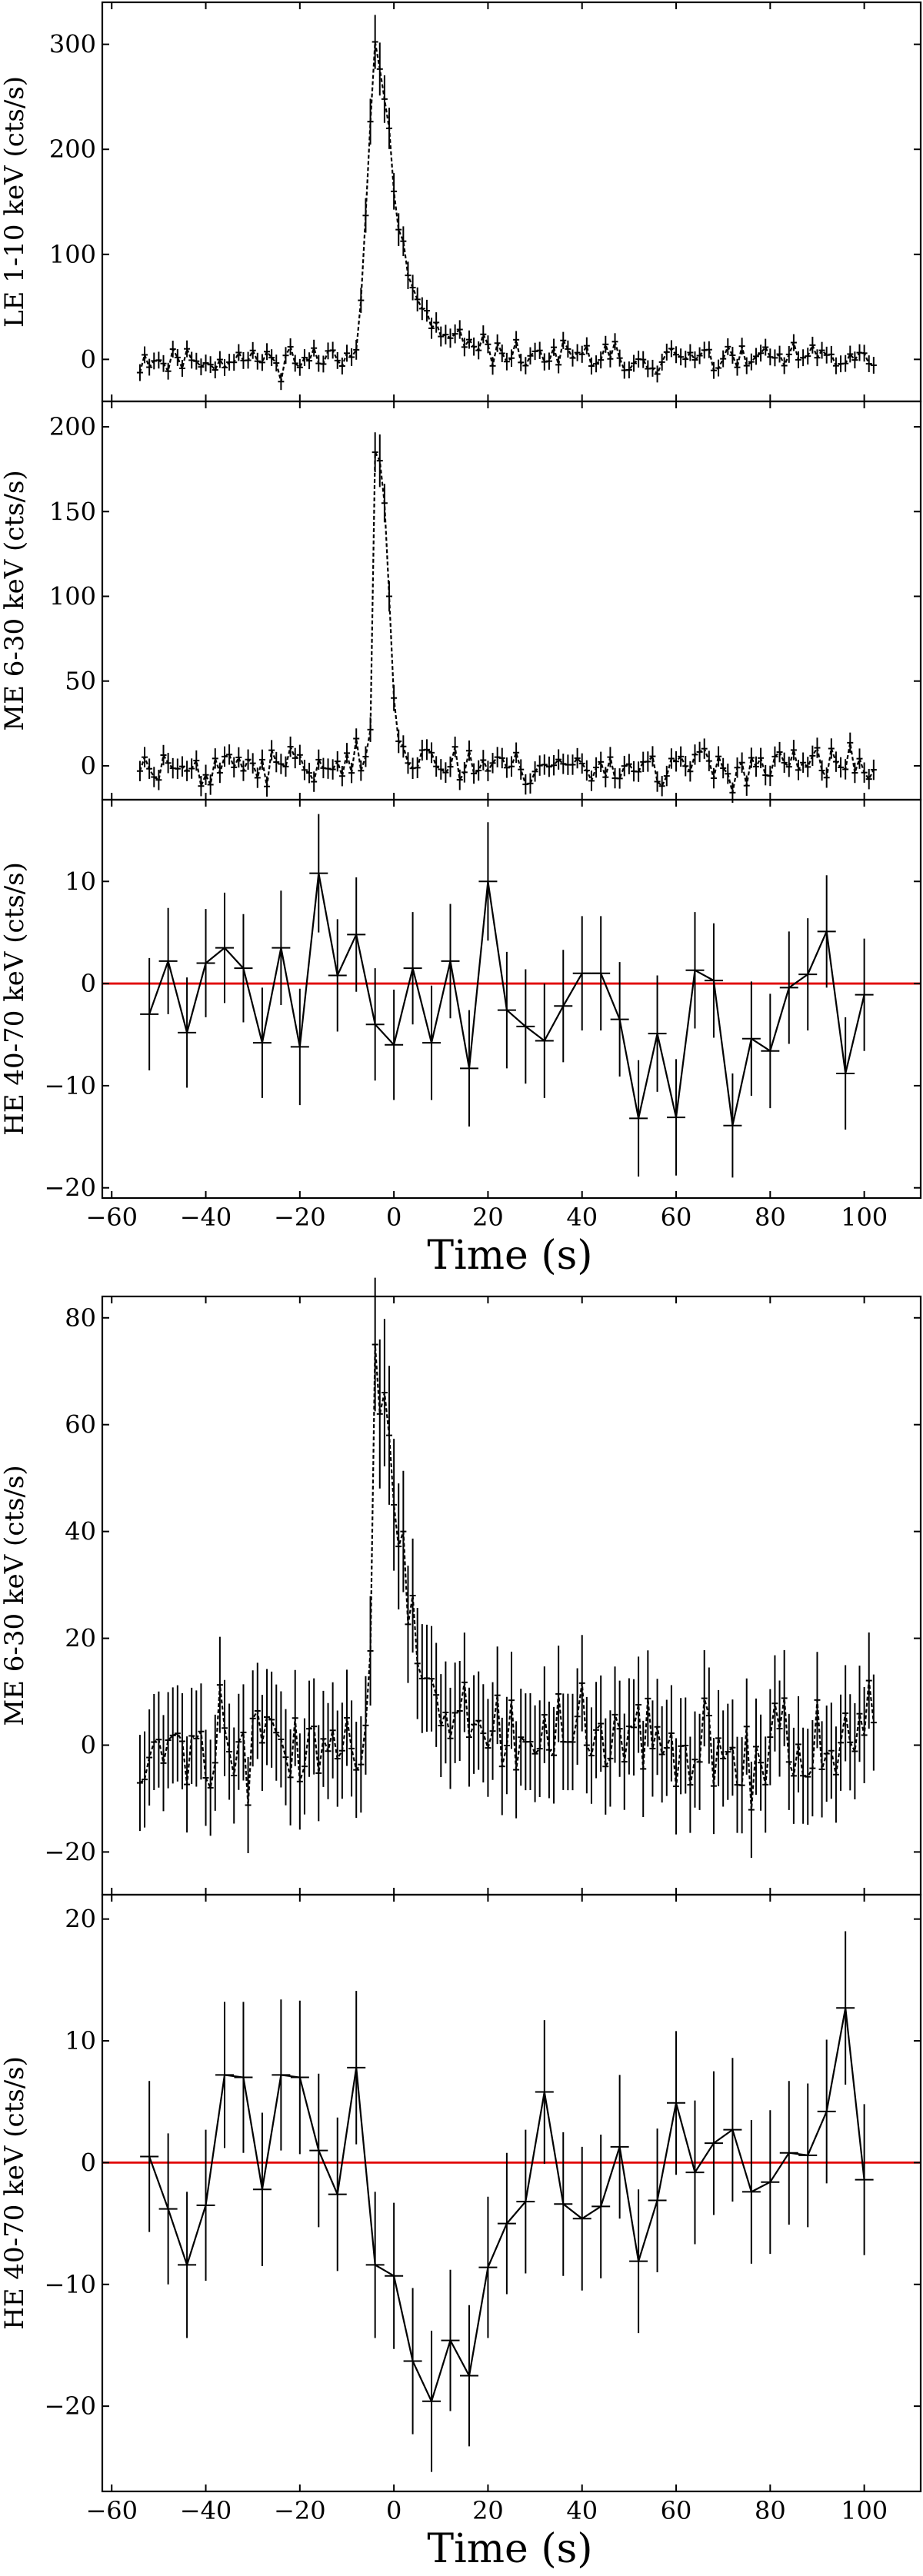 This screenshot has height=2576, width=923. Describe the element at coordinates (73, 45) in the screenshot. I see `y-tick-label: 300` at that location.